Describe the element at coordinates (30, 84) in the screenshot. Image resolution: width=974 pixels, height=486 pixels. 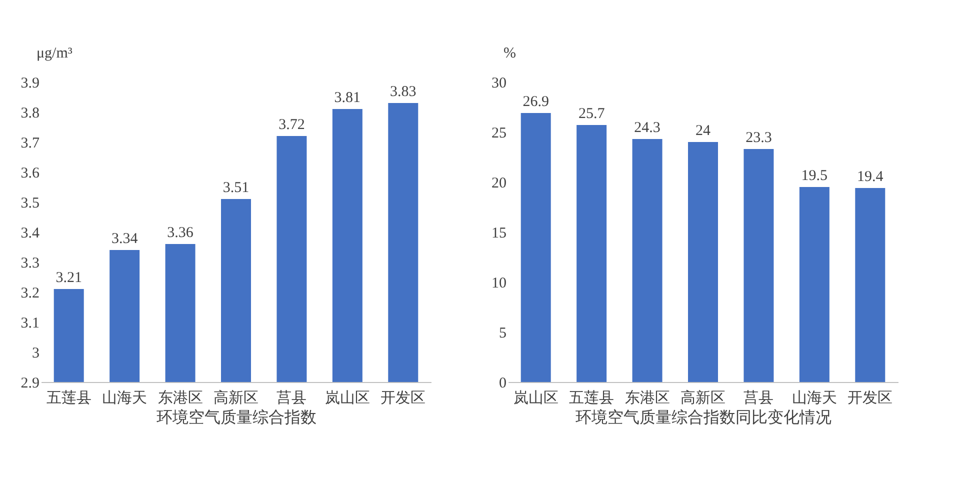
I see `y-tick-label: 3.9` at that location.